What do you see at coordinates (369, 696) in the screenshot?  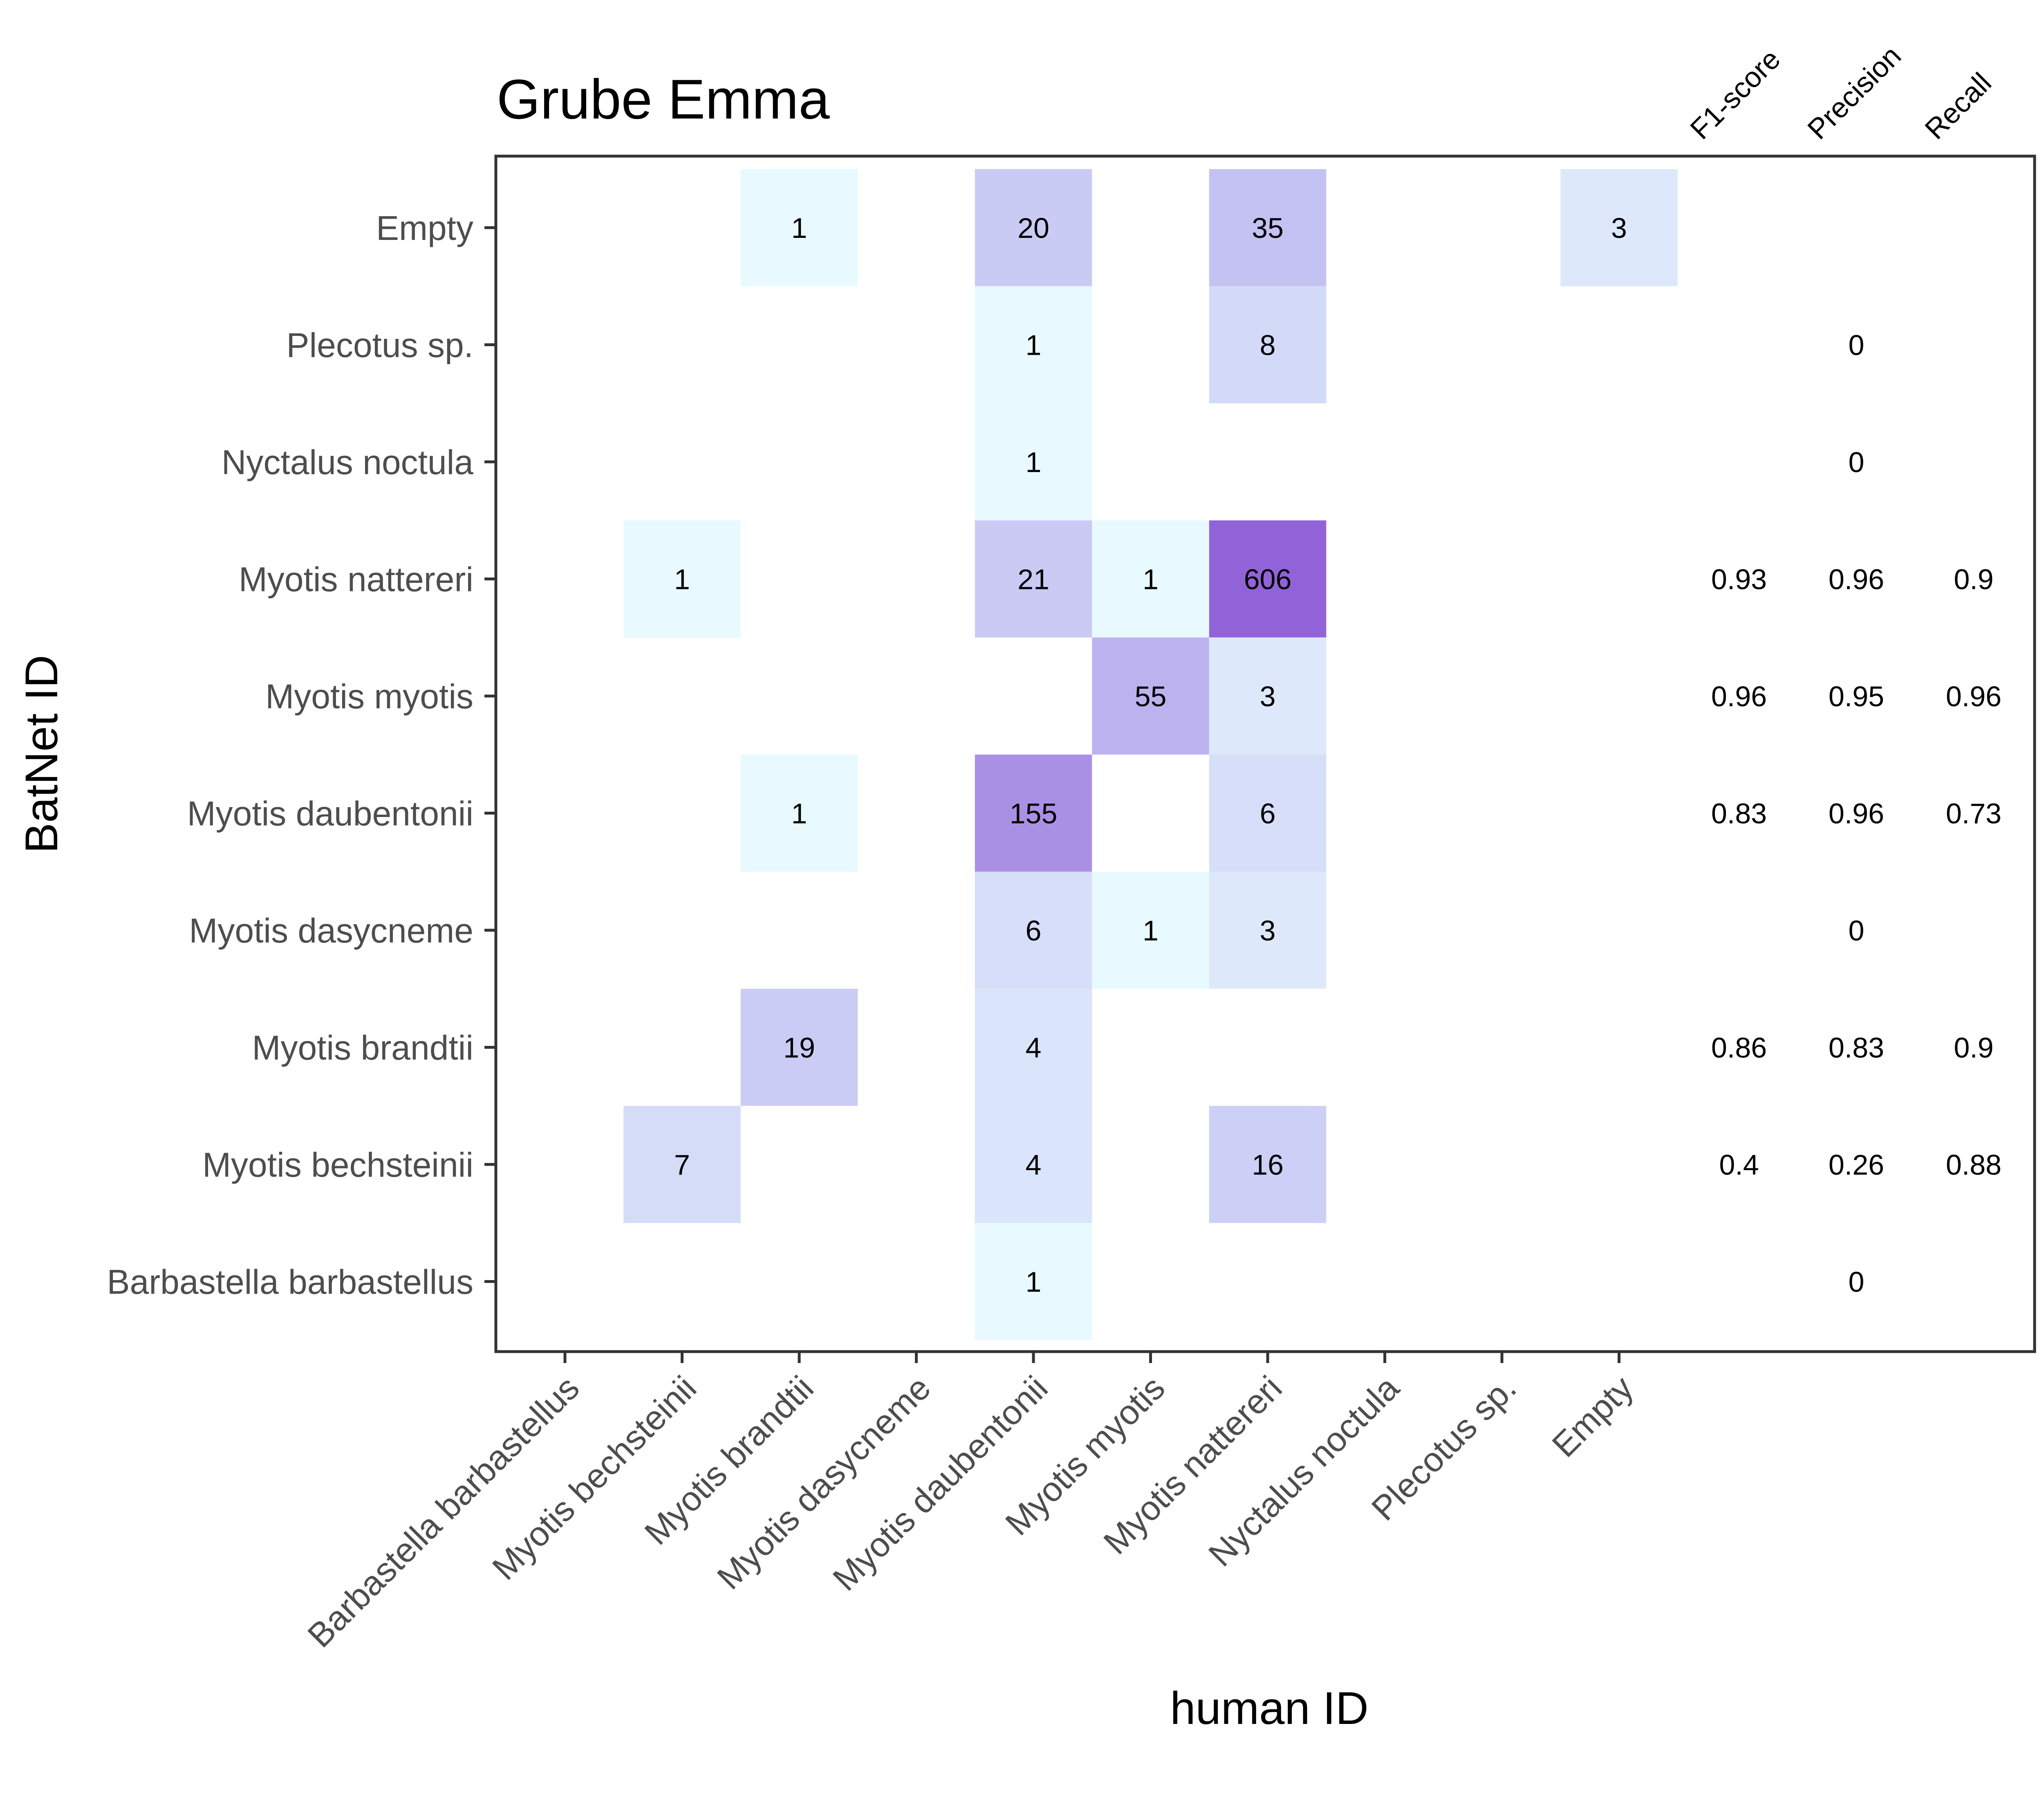 I see `y-tick-label: Myotis myotis` at bounding box center [369, 696].